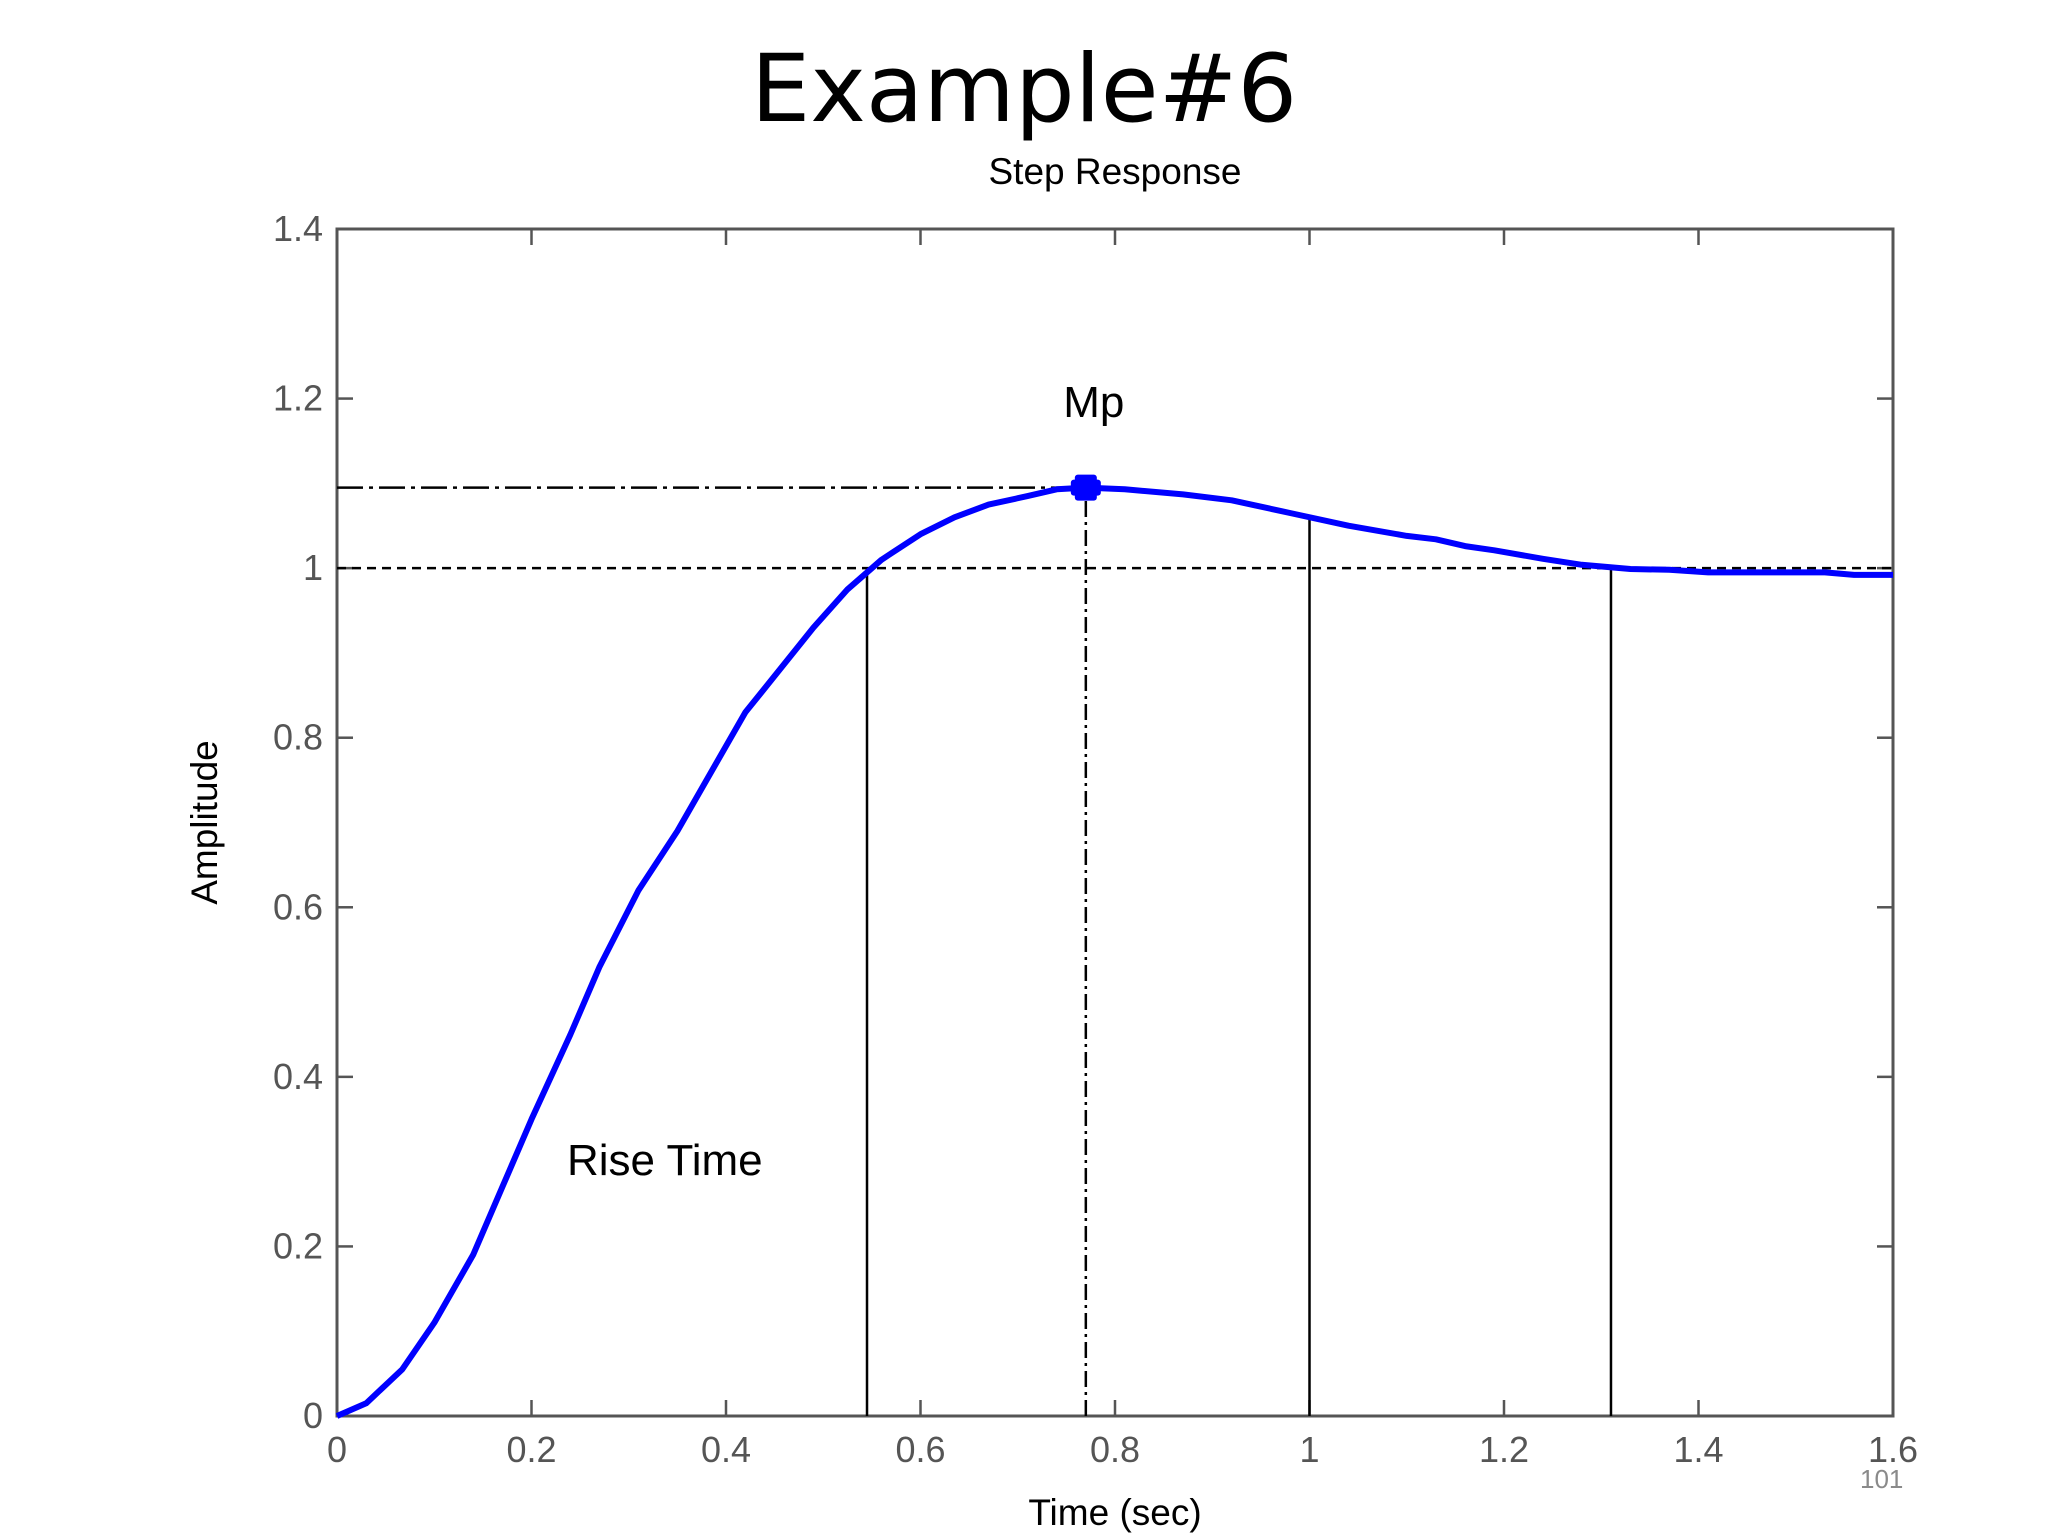  What do you see at coordinates (1114, 1512) in the screenshot?
I see `x-axis-label: Time (sec)` at bounding box center [1114, 1512].